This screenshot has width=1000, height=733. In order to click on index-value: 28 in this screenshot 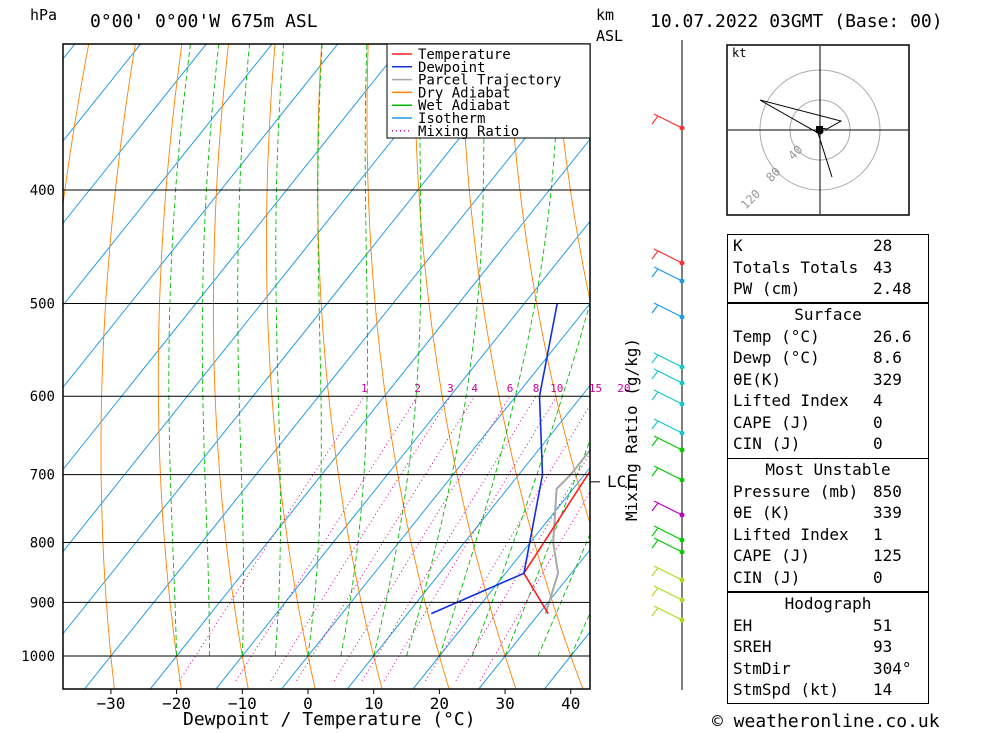, I will do `click(883, 245)`.